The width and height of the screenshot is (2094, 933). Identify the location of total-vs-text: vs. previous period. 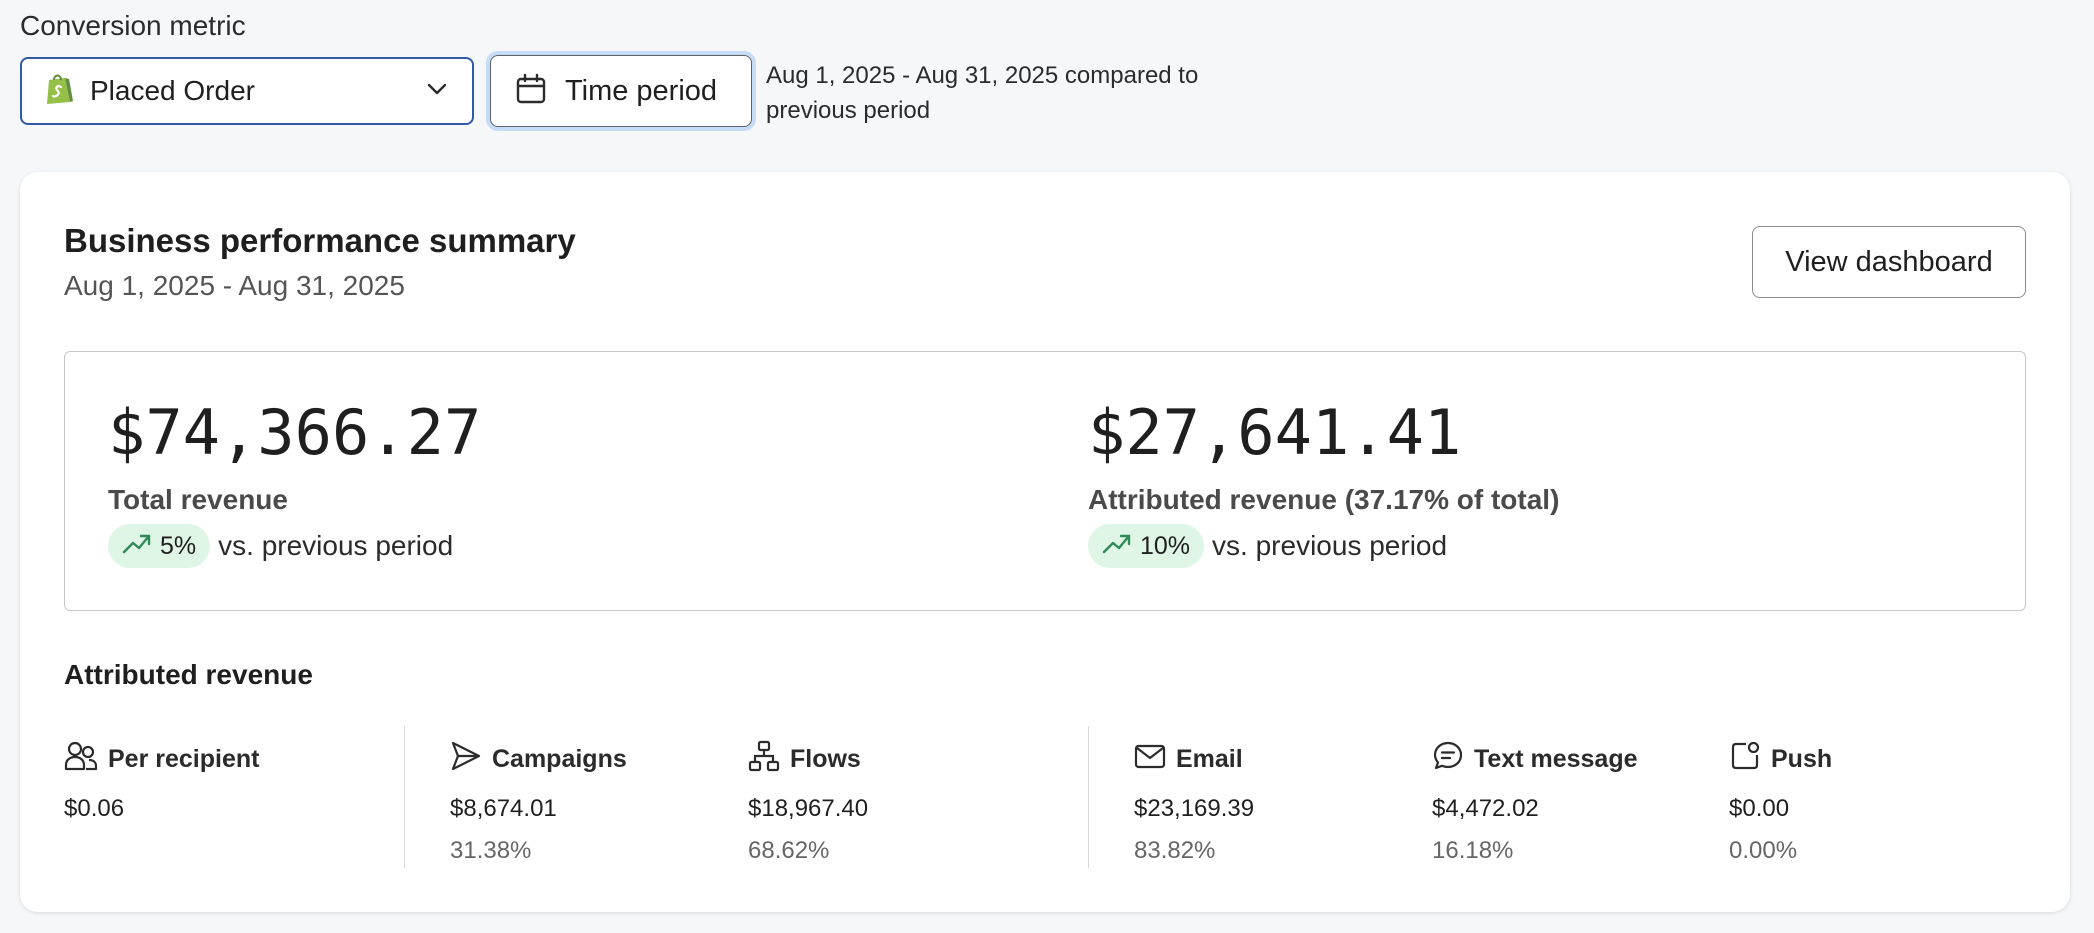
(336, 545).